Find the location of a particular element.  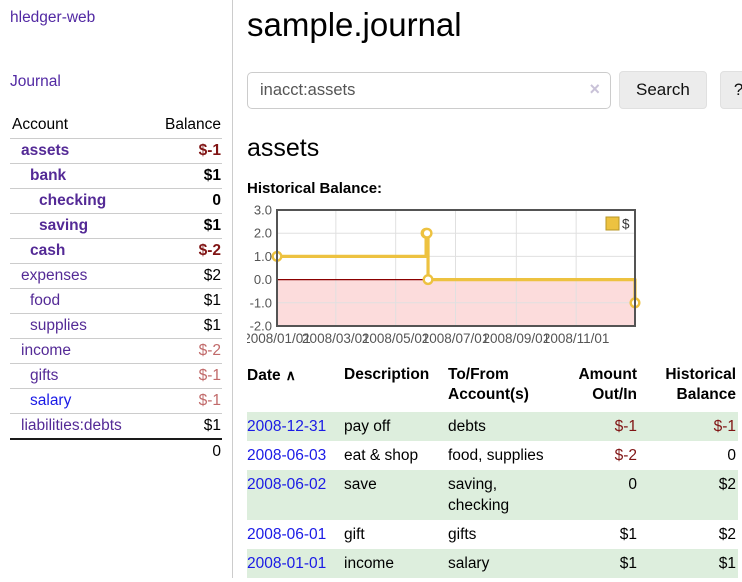

search-button: Search is located at coordinates (663, 90).